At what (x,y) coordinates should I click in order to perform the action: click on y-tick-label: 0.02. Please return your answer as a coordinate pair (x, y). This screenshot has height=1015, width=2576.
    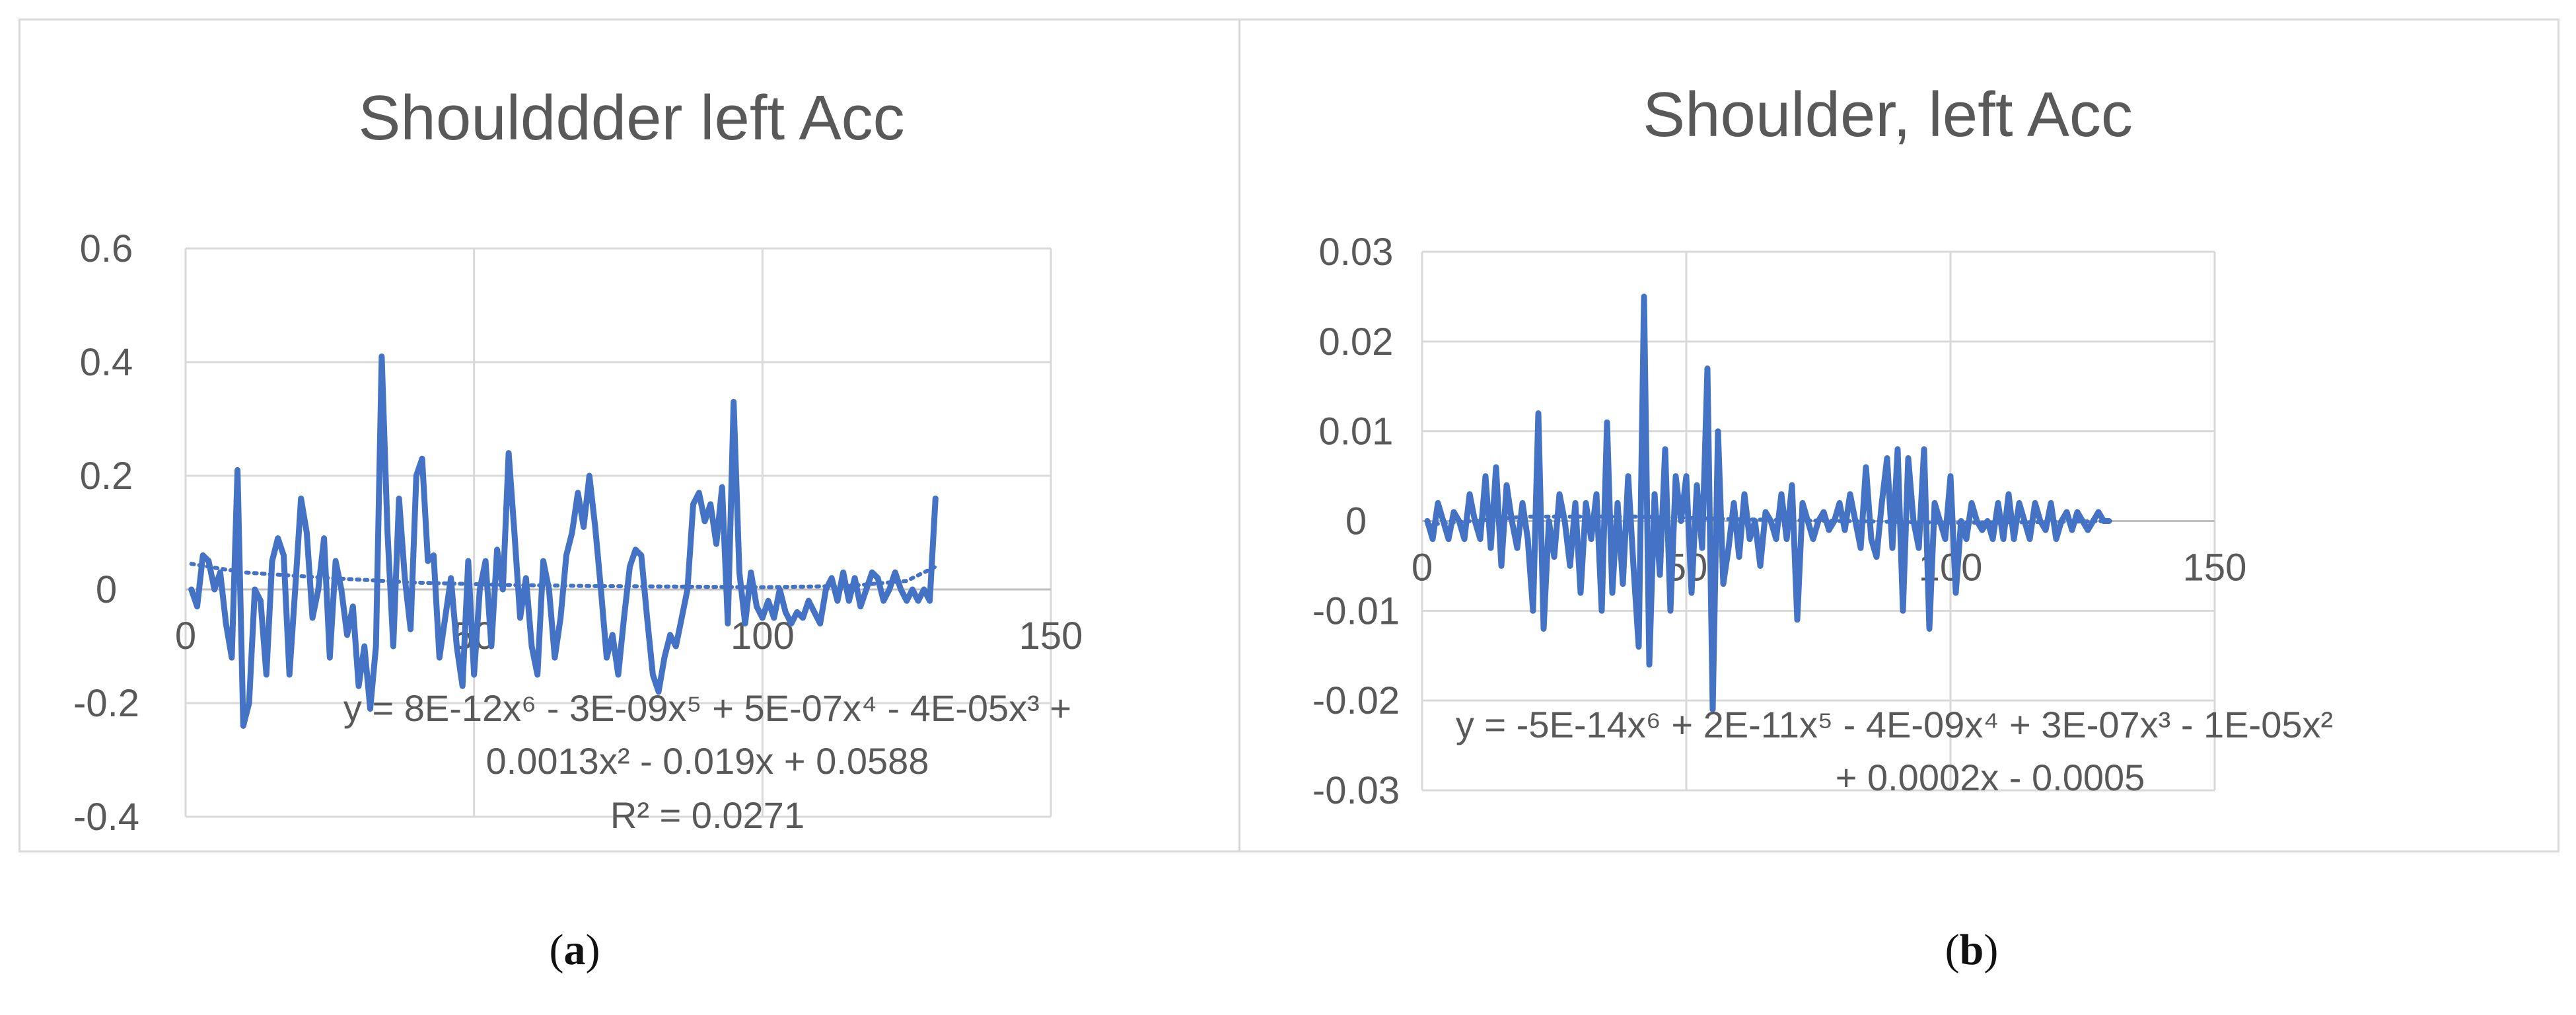
    Looking at the image, I should click on (1356, 341).